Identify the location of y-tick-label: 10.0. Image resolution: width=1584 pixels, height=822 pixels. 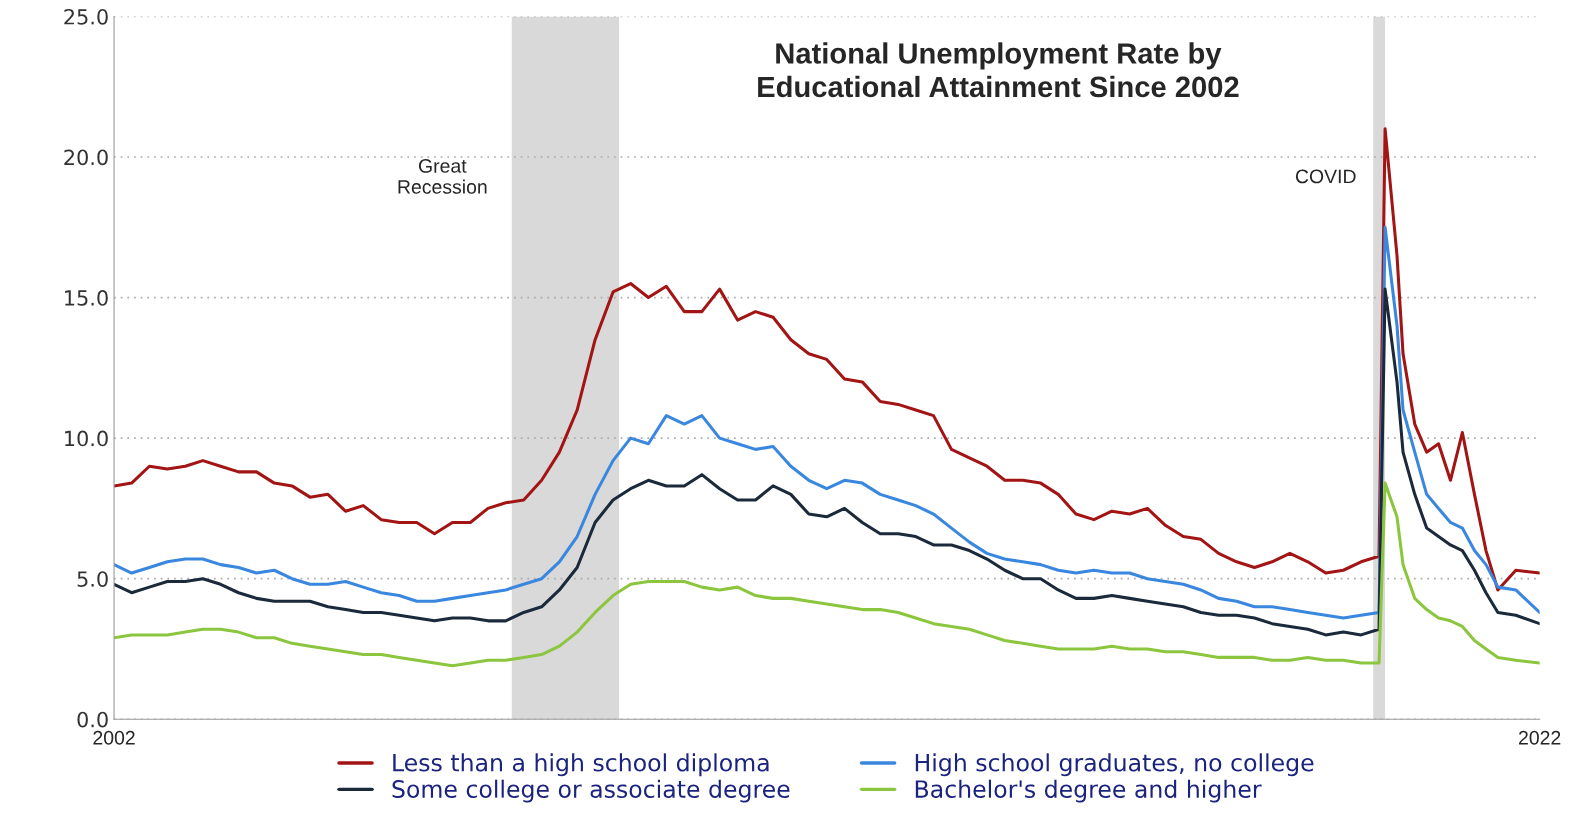
(86, 438).